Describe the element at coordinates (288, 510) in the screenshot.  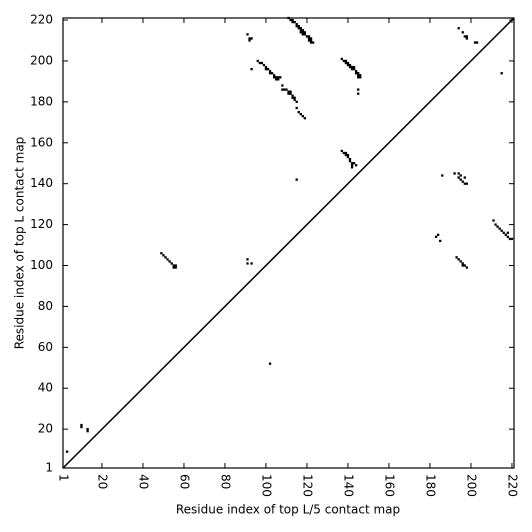
I see `x-axis-label: Residue index of top L/5 contact map` at that location.